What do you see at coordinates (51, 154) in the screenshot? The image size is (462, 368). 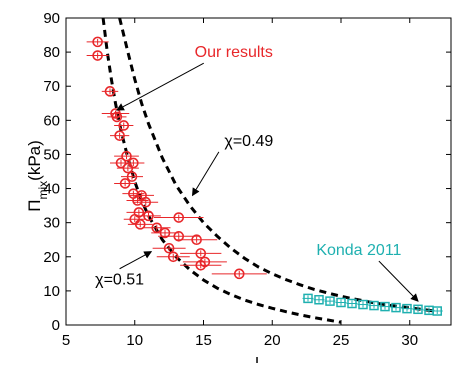 I see `y-tick-label: 50` at bounding box center [51, 154].